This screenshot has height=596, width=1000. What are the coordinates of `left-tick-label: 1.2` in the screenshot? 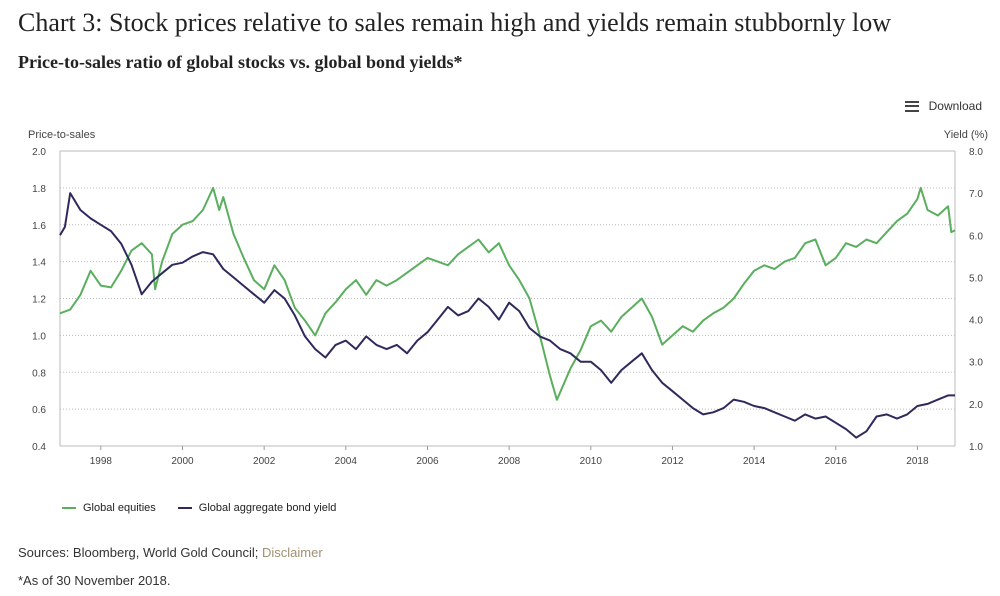 It's located at (39, 300).